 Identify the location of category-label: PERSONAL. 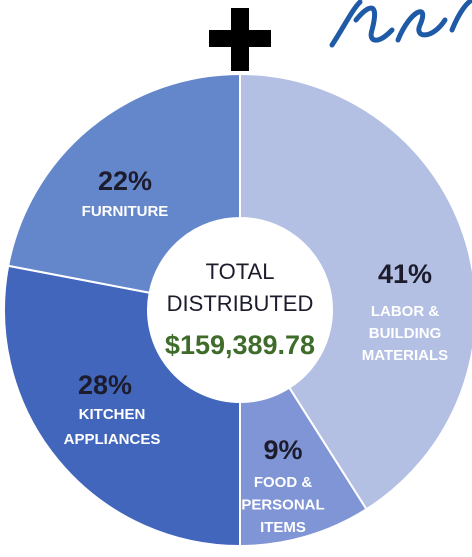
(282, 504).